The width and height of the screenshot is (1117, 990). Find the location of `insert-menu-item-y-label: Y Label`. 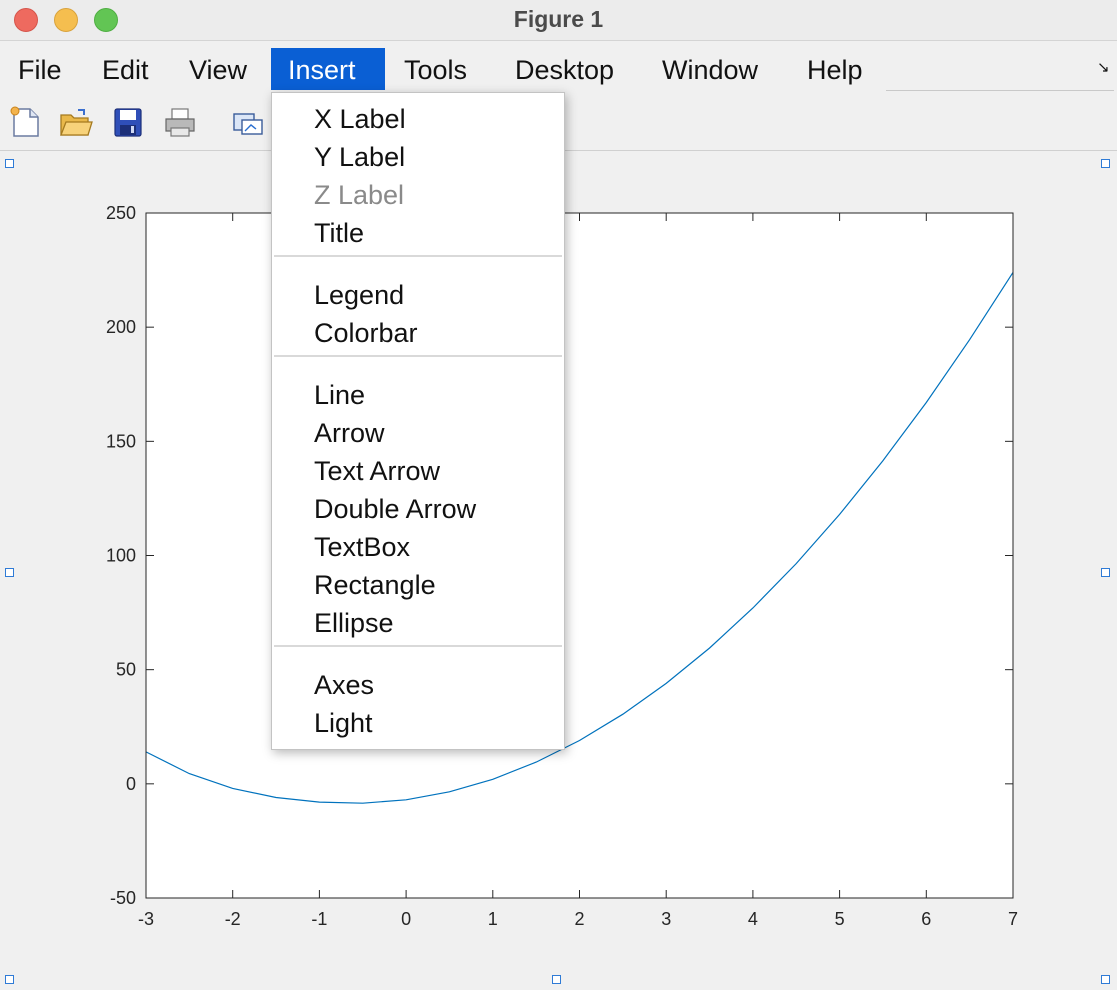

insert-menu-item-y-label: Y Label is located at coordinates (360, 157).